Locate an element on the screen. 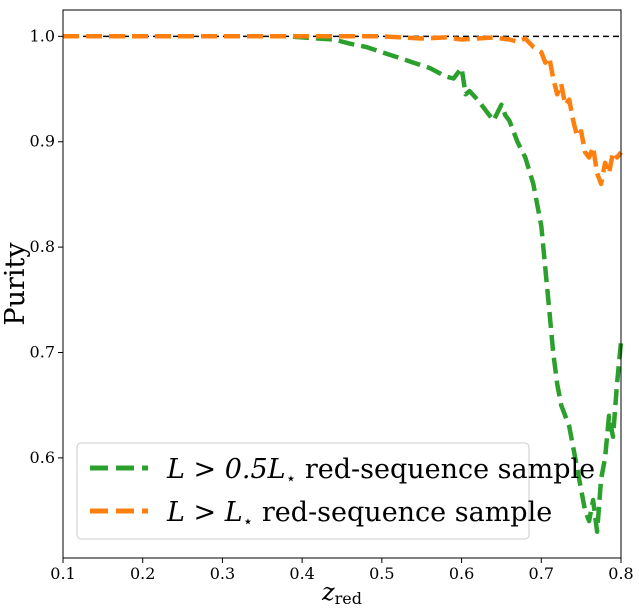 Image resolution: width=639 pixels, height=612 pixels. y-axis: 0.6 0.7 0.8 0.9 1.0 is located at coordinates (46, 246).